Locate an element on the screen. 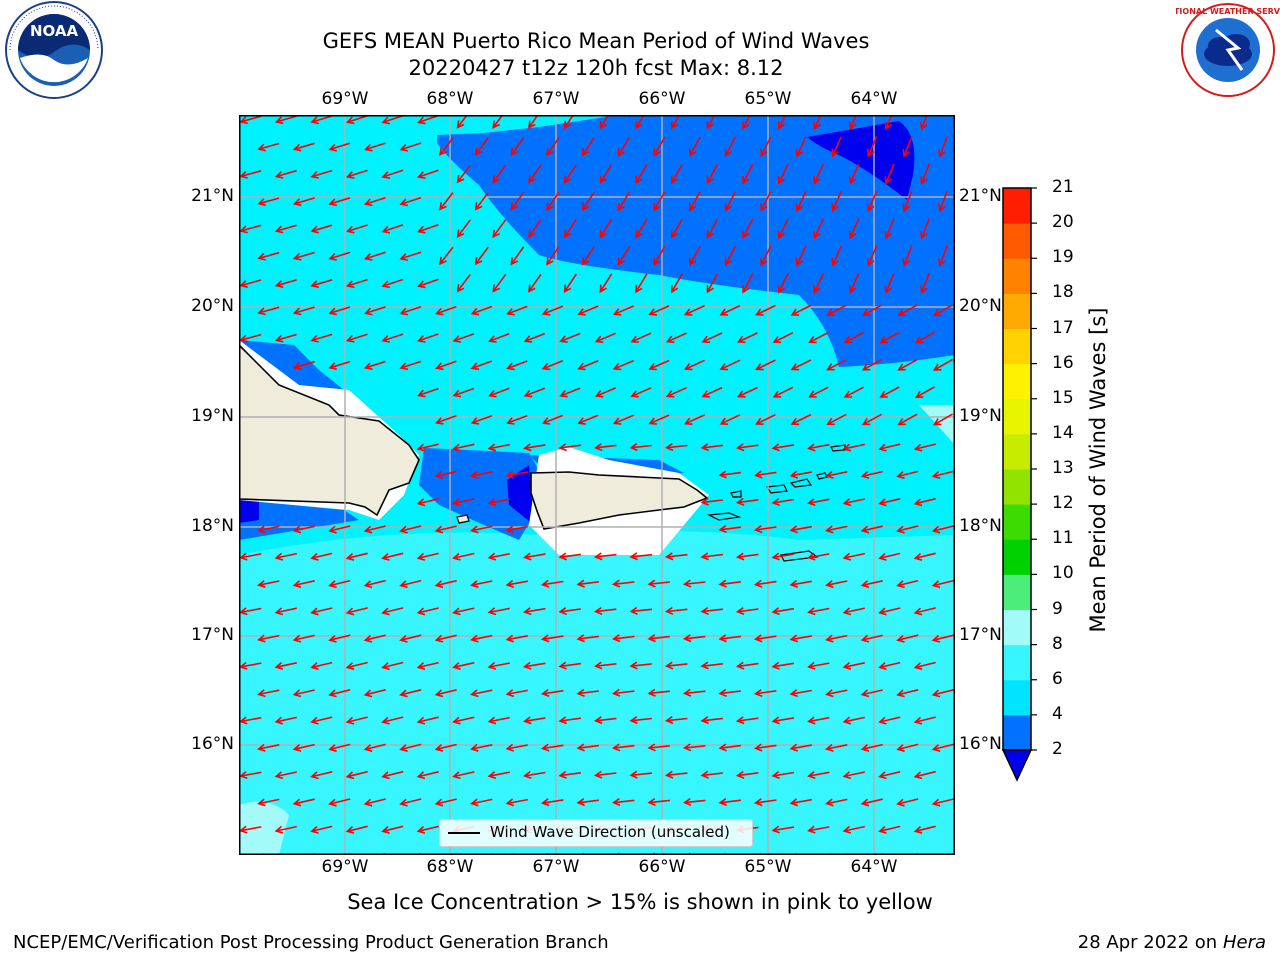 The image size is (1280, 960). period-region-2-4-north is located at coordinates (696, 241).